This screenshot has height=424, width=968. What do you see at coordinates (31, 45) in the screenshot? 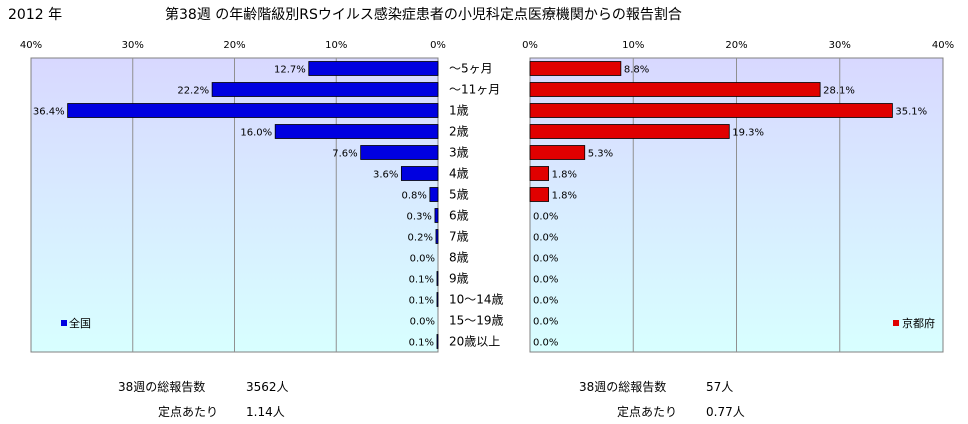
I see `national-tick-label: 40%` at bounding box center [31, 45].